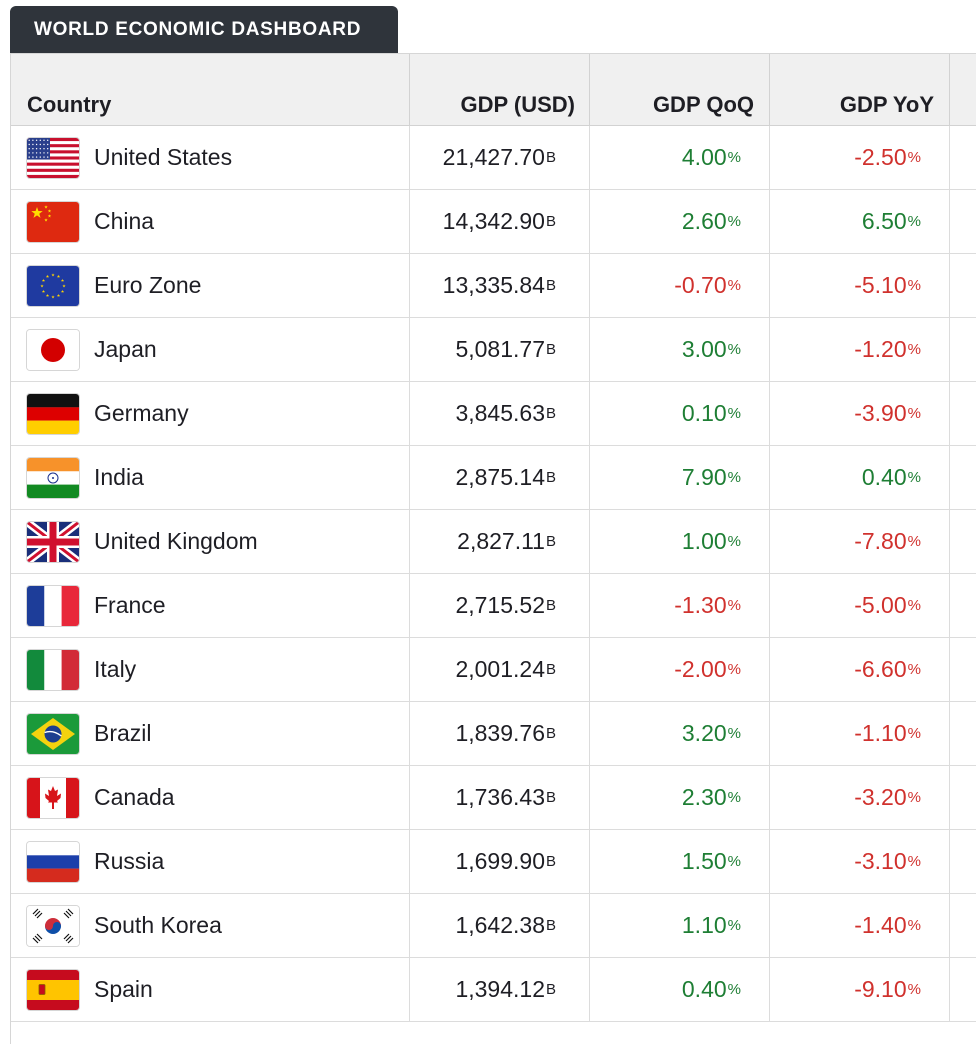 The image size is (976, 1044). Describe the element at coordinates (680, 477) in the screenshot. I see `gdp-qoq-cell: 7.90%` at that location.